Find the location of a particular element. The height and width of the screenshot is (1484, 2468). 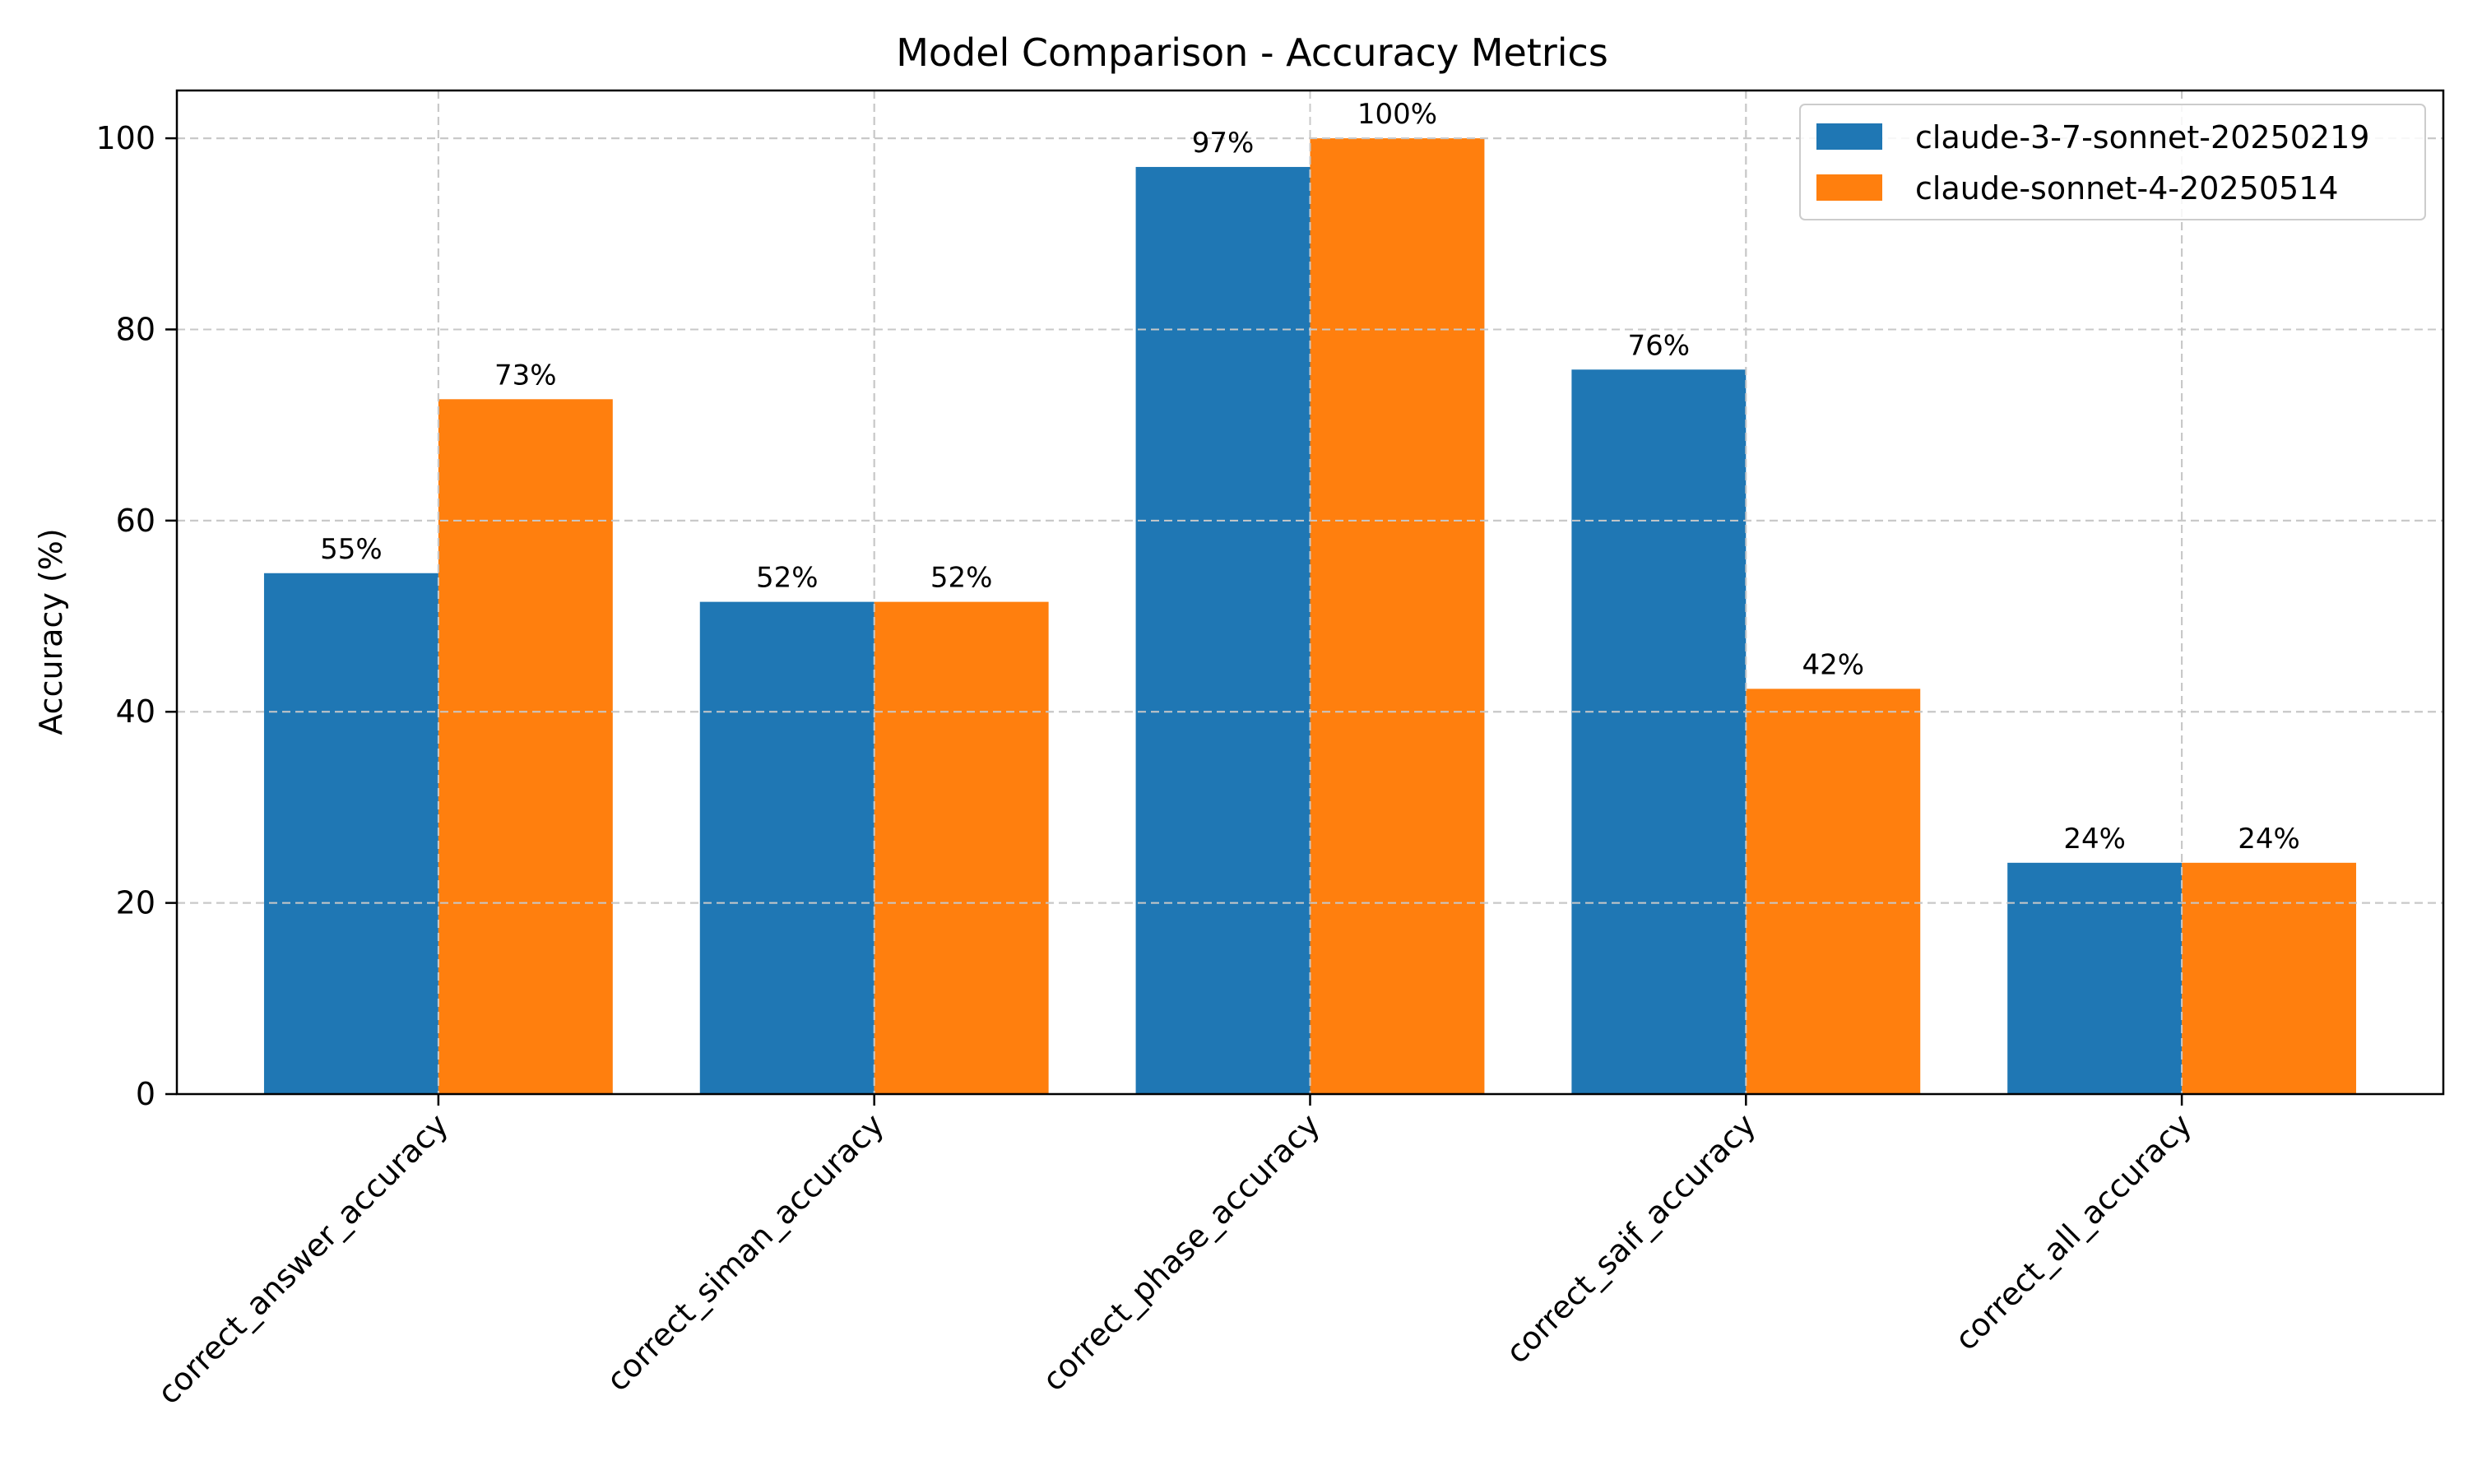

bar-series-1-correct_all_accuracy is located at coordinates (2269, 978).